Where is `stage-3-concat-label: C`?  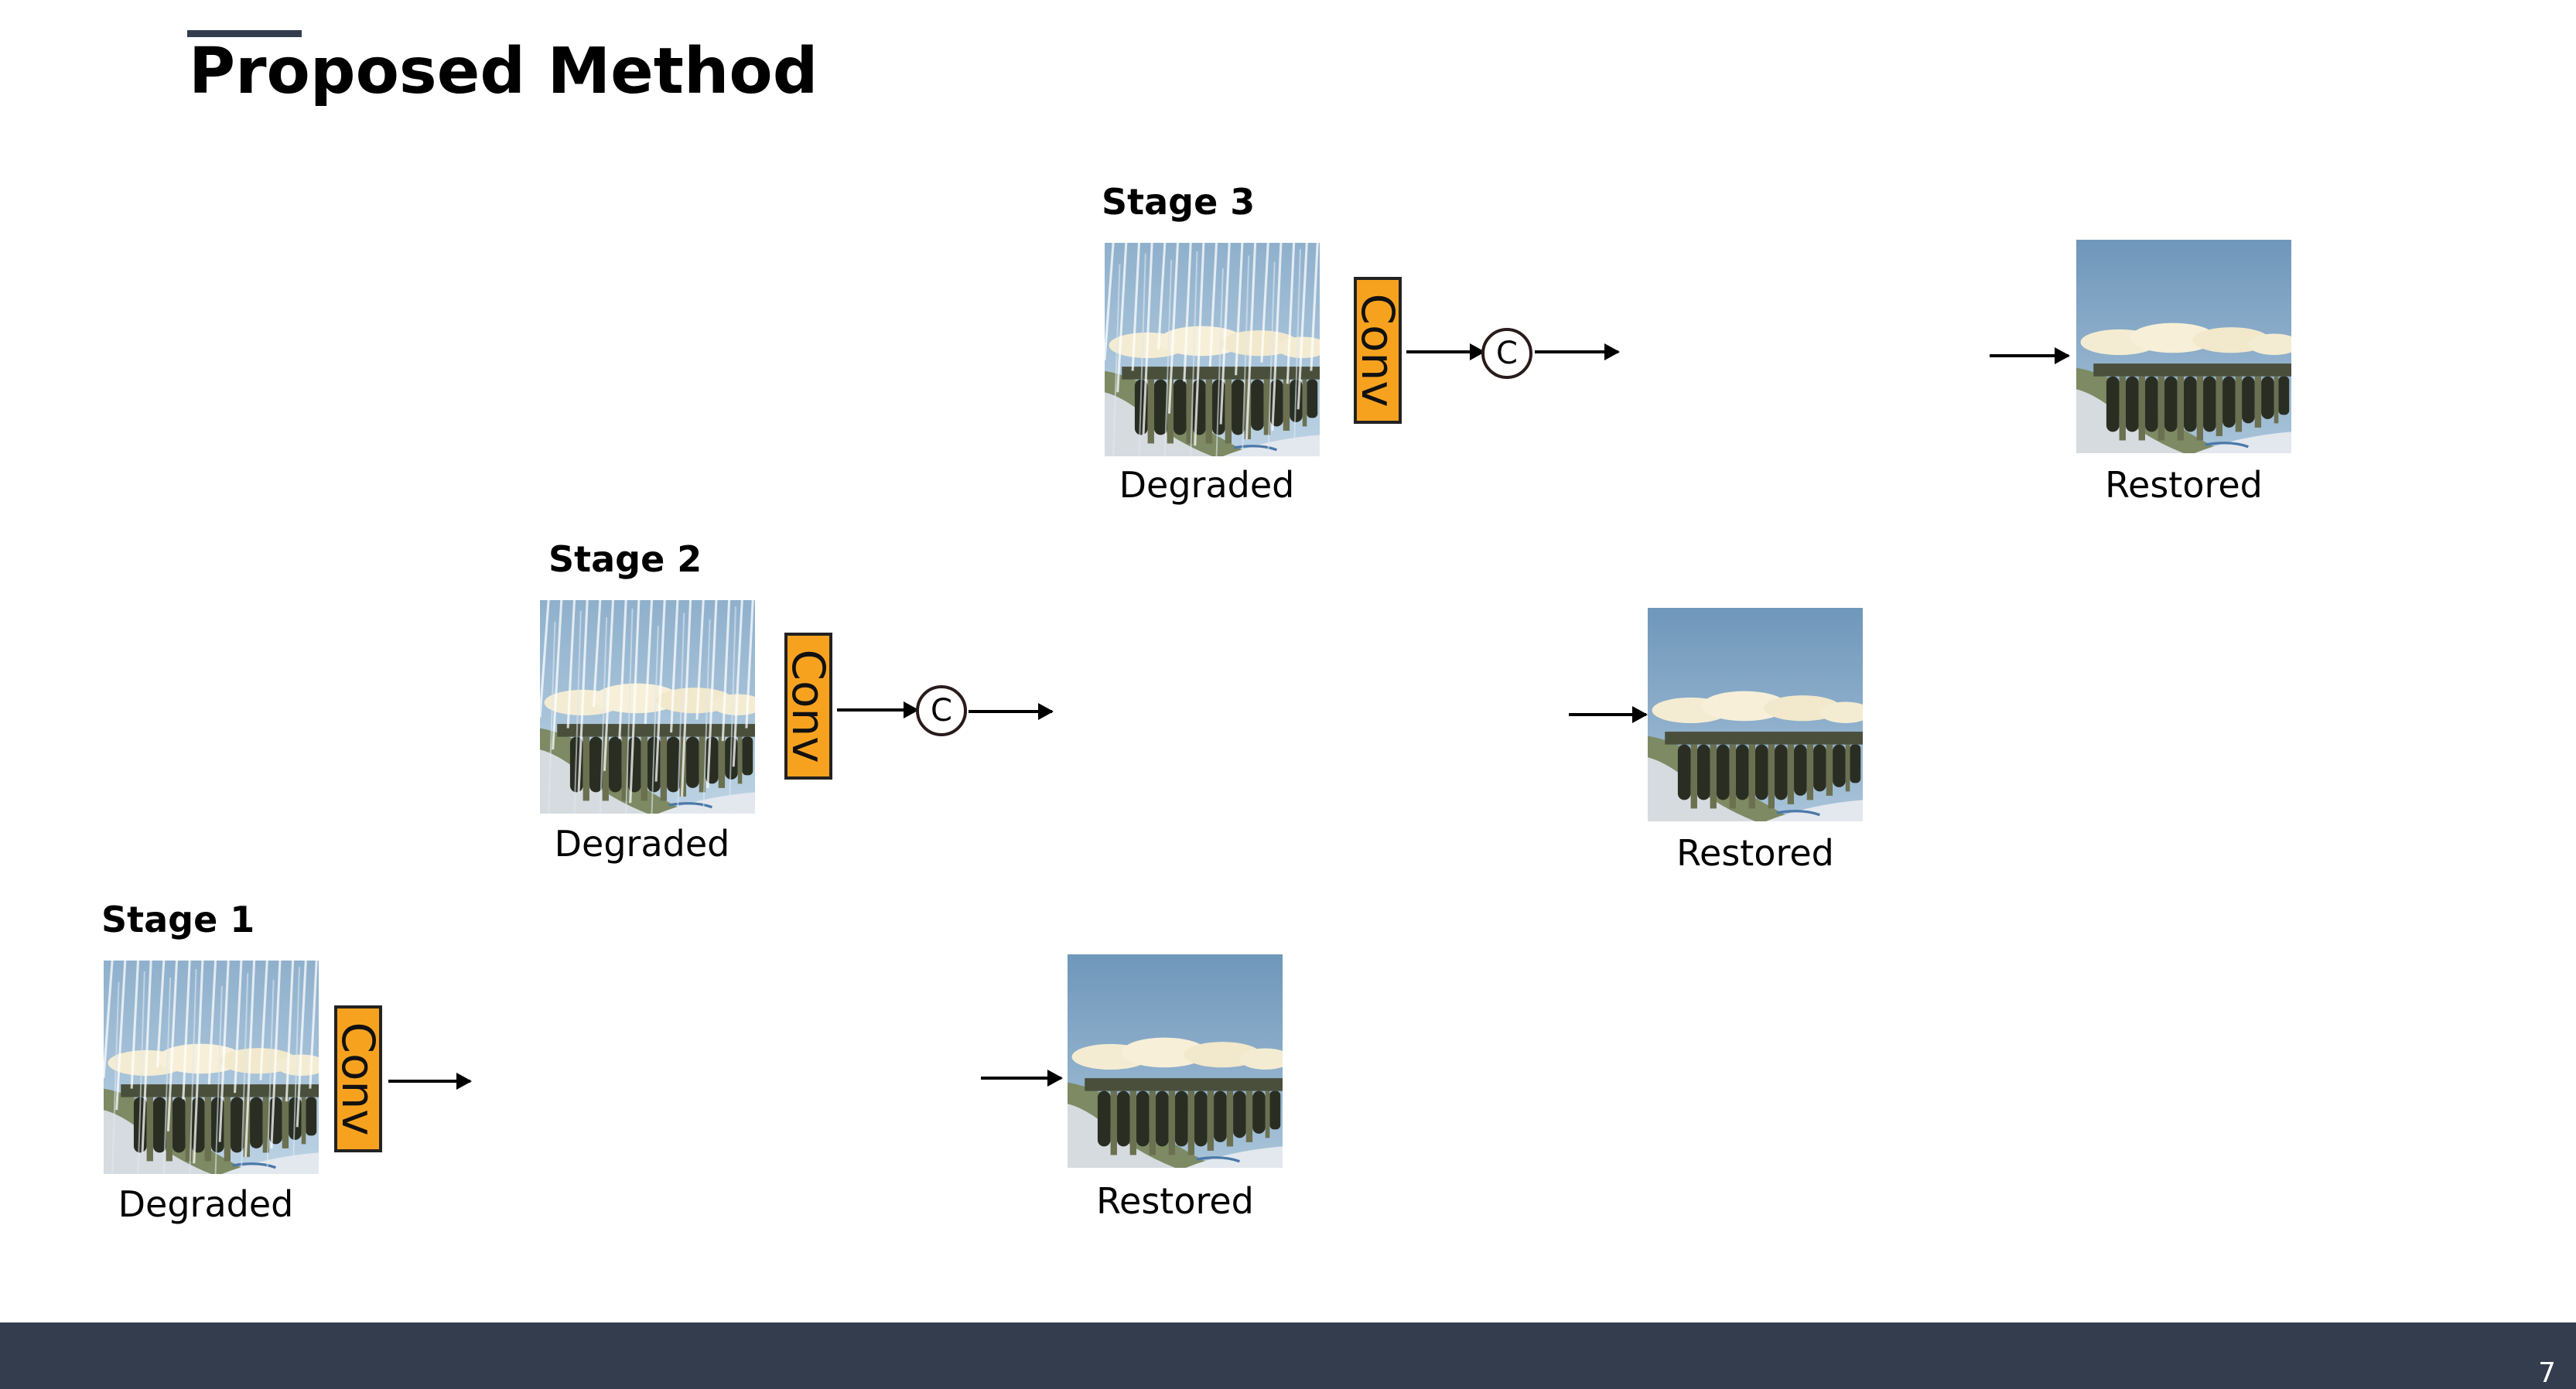
stage-3-concat-label: C is located at coordinates (1507, 353).